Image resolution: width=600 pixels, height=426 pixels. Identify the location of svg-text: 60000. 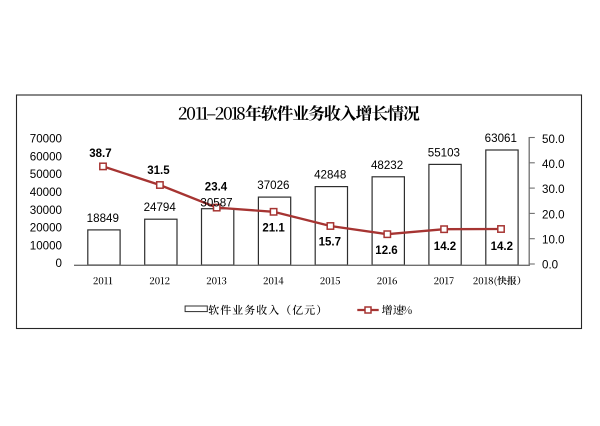
(46, 156).